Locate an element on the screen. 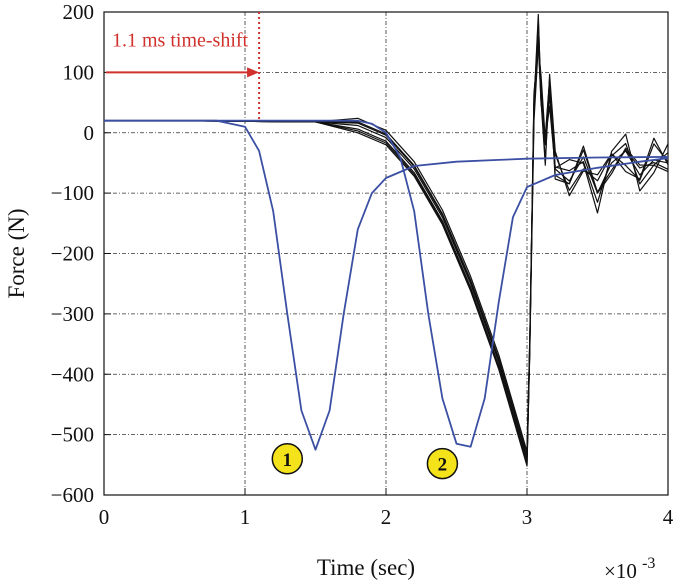  pulse-2-badge-label: 2 is located at coordinates (443, 465).